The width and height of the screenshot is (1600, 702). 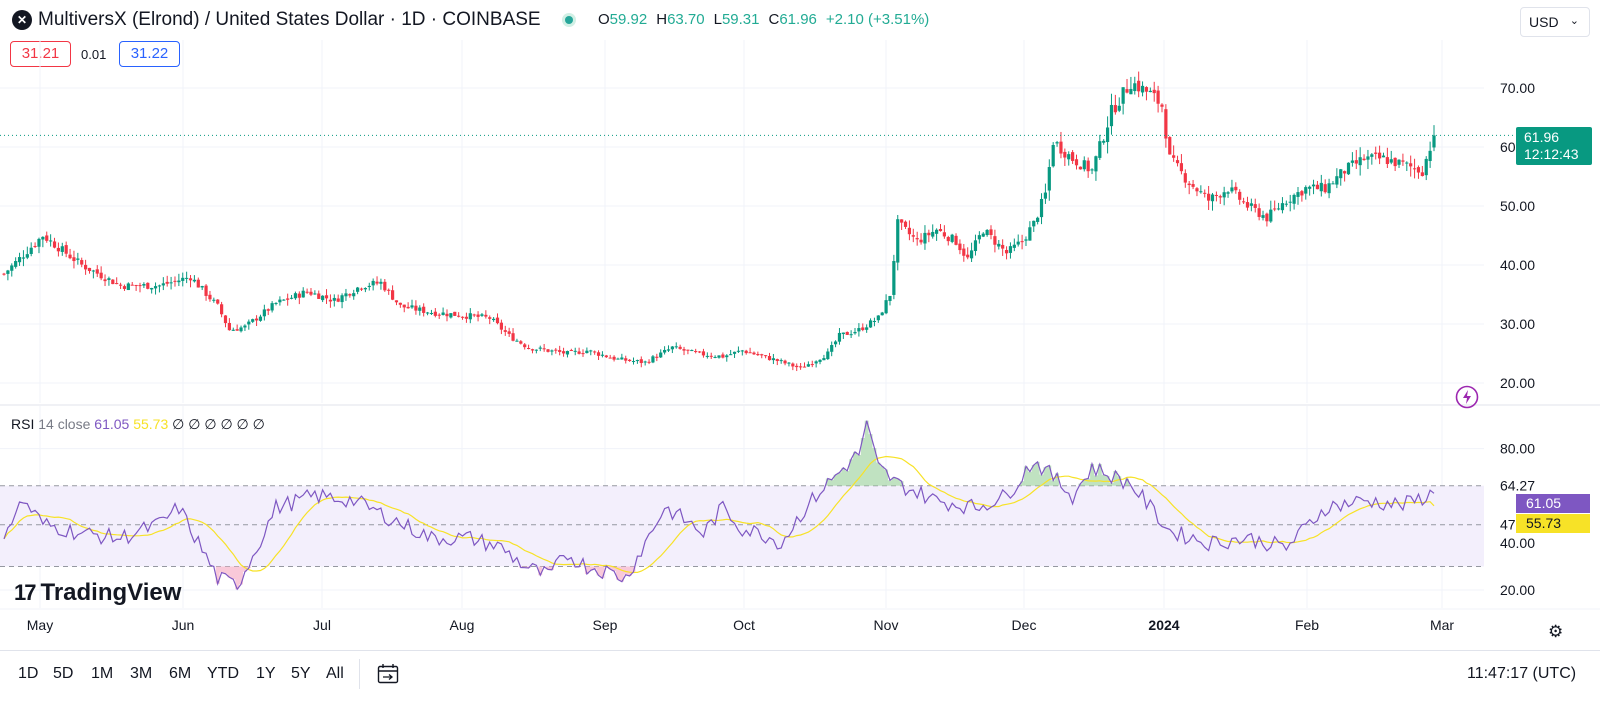 What do you see at coordinates (1553, 523) in the screenshot?
I see `rsi-ma-tag: 55.73` at bounding box center [1553, 523].